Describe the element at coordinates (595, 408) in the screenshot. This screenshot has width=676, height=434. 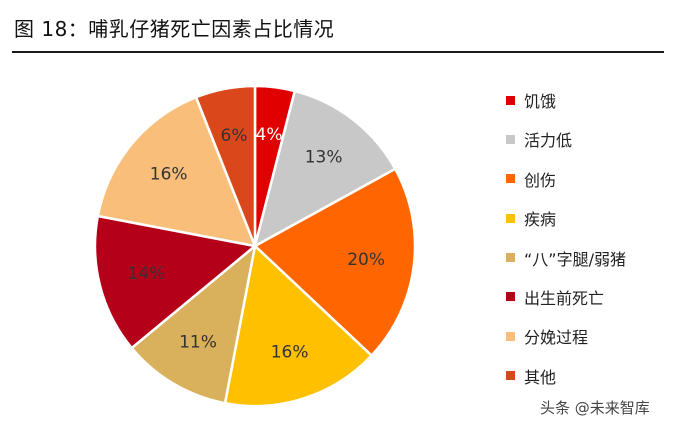
I see `watermark: 头条 @未来智库` at that location.